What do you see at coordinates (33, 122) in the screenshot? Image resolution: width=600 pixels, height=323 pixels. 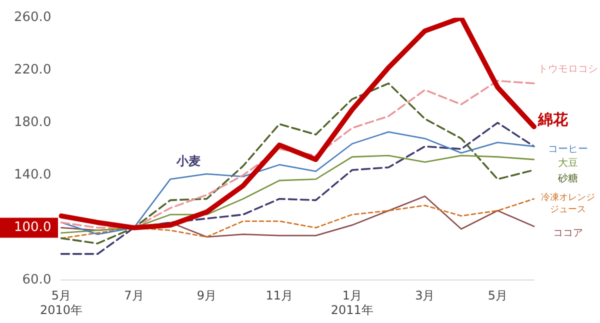 I see `y-tick-label: 180.0` at bounding box center [33, 122].